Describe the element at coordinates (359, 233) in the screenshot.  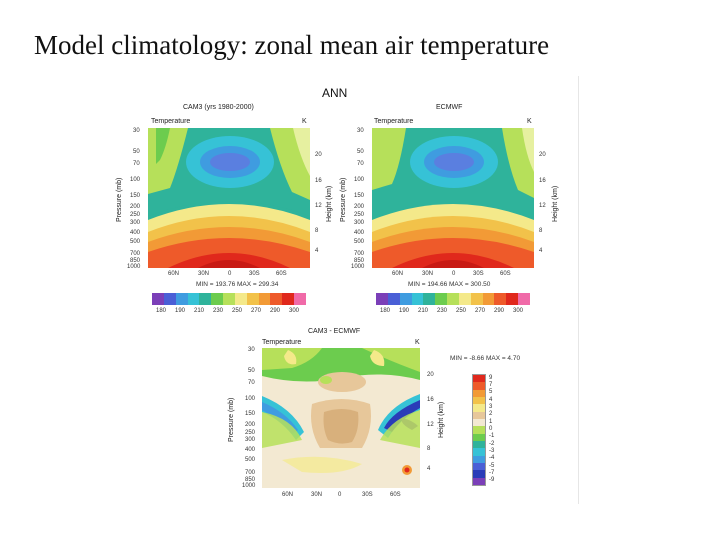
I see `tr-ytick: 400` at that location.